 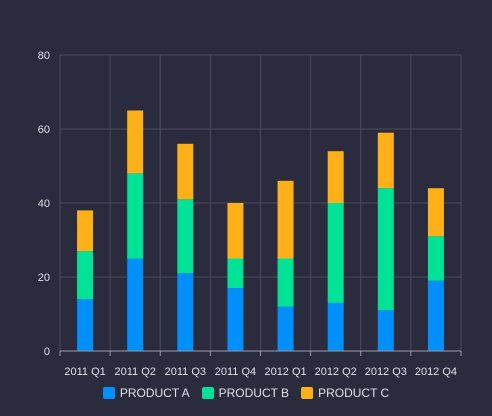 What do you see at coordinates (135, 216) in the screenshot?
I see `bar-product-b-2011-q2` at bounding box center [135, 216].